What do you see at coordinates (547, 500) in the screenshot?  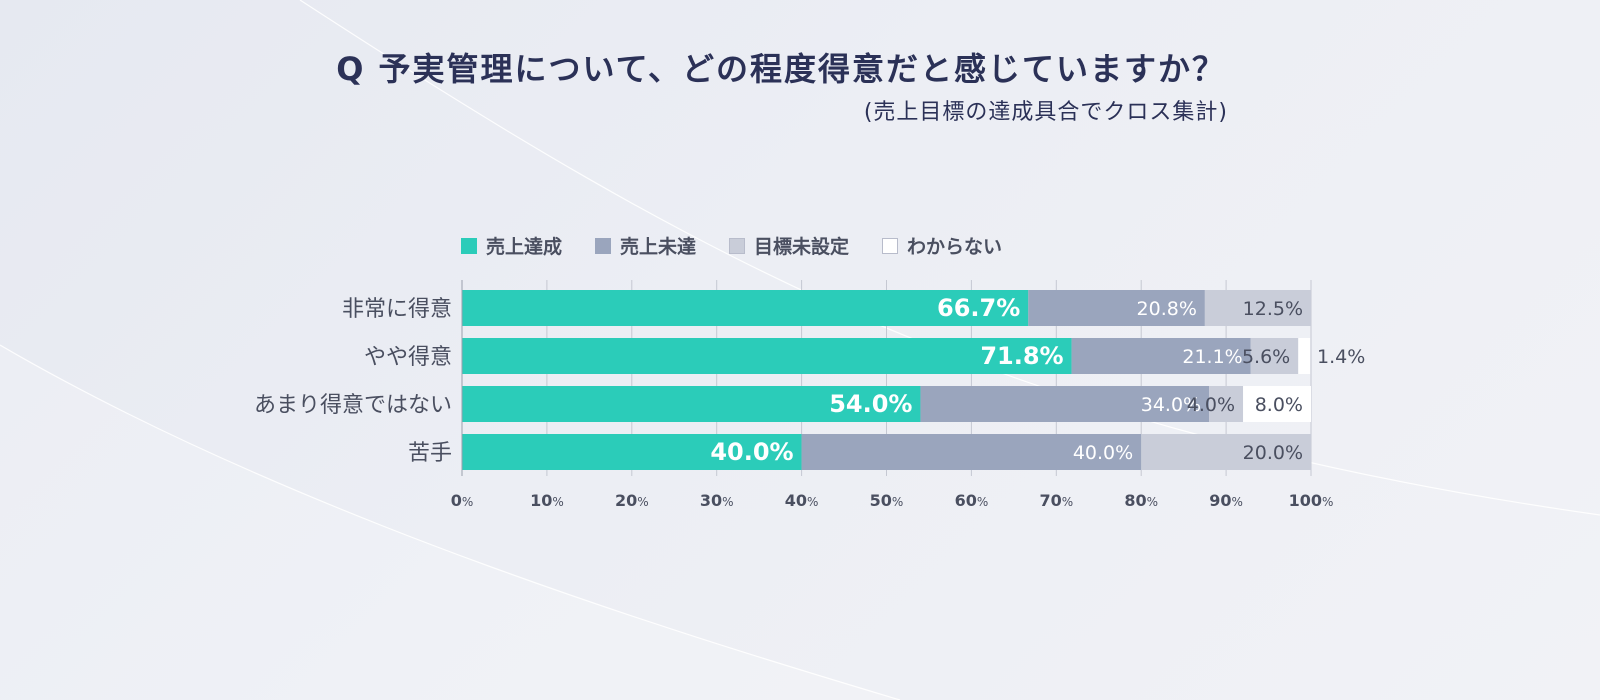 I see `x-tick-label: 10%` at bounding box center [547, 500].